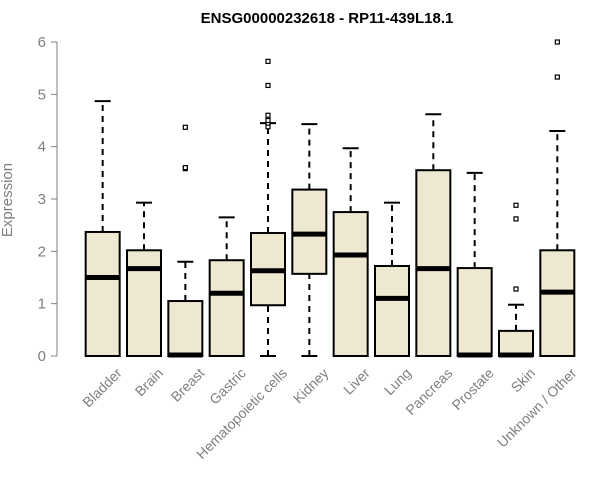 The width and height of the screenshot is (600, 500). What do you see at coordinates (397, 381) in the screenshot?
I see `x-tick-label: Lung` at bounding box center [397, 381].